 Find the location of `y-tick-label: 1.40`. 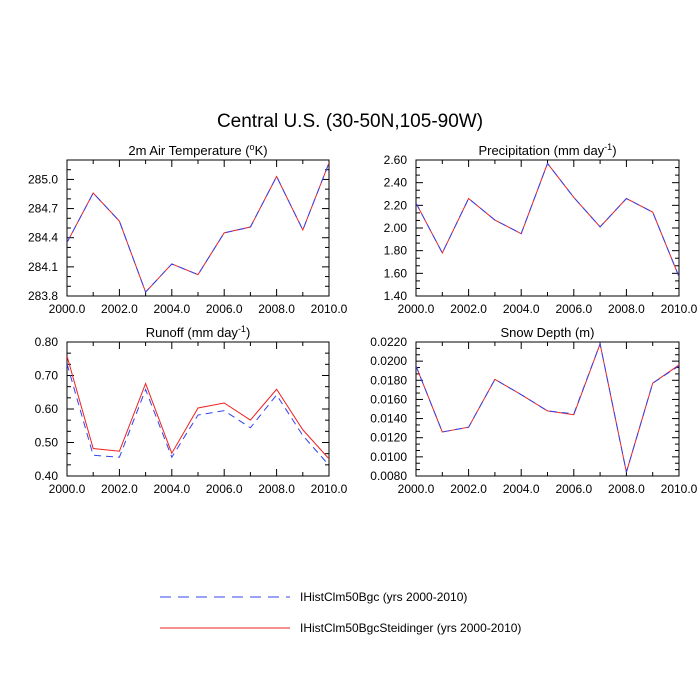

y-tick-label: 1.40 is located at coordinates (396, 296).